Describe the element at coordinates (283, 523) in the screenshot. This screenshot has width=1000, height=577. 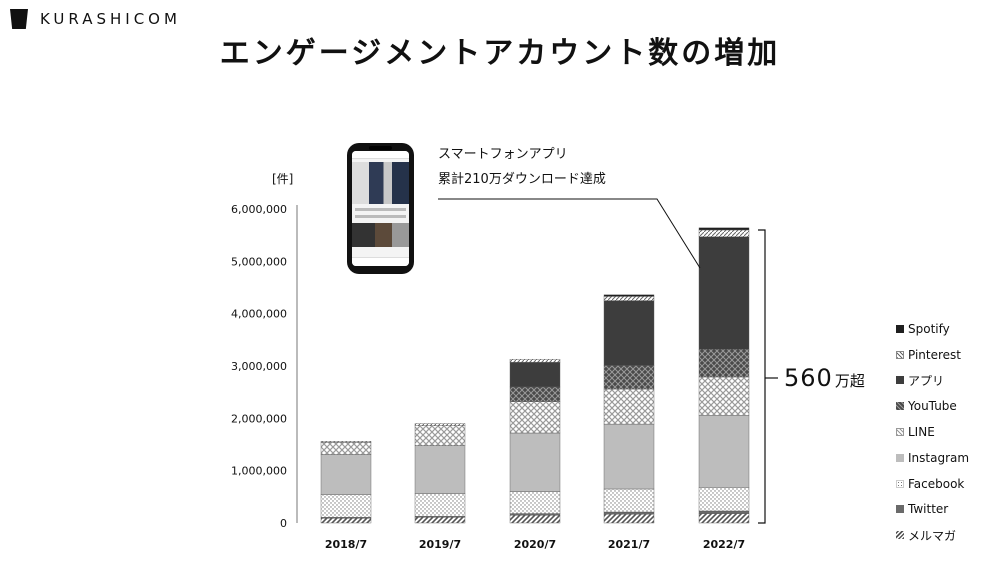
I see `y-tick-label: 0` at that location.